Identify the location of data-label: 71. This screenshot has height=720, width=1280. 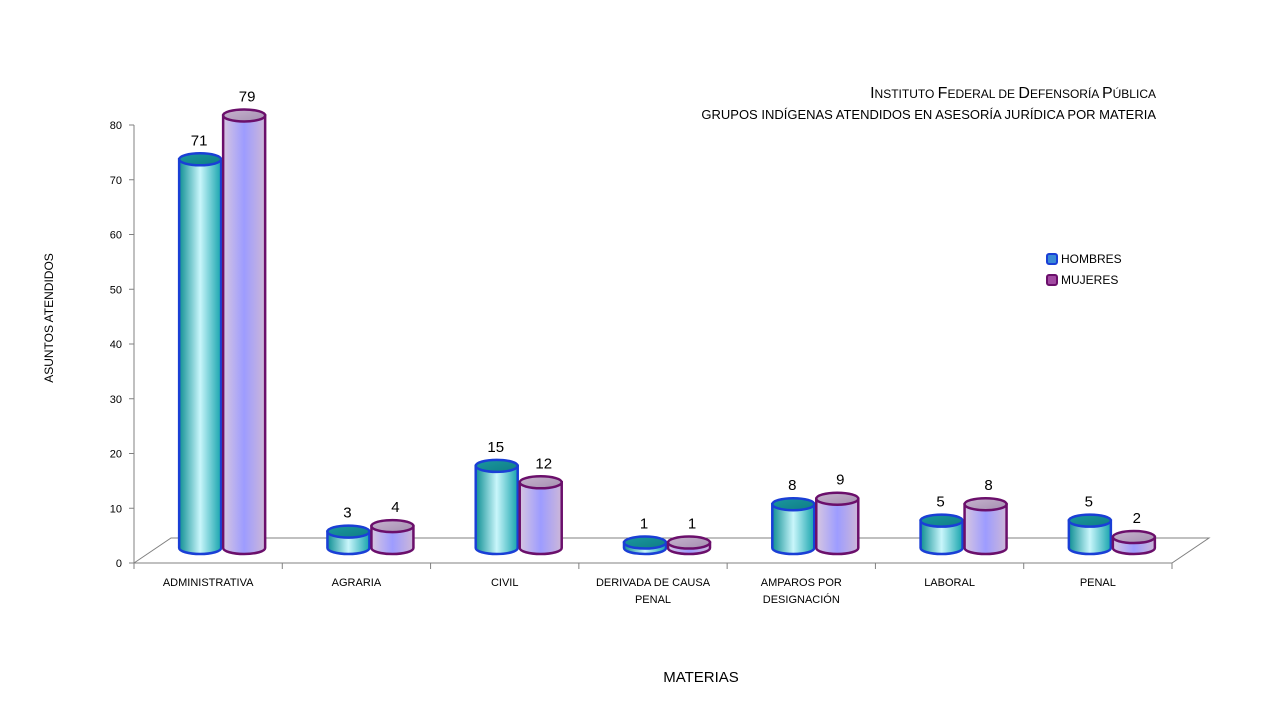
(199, 140).